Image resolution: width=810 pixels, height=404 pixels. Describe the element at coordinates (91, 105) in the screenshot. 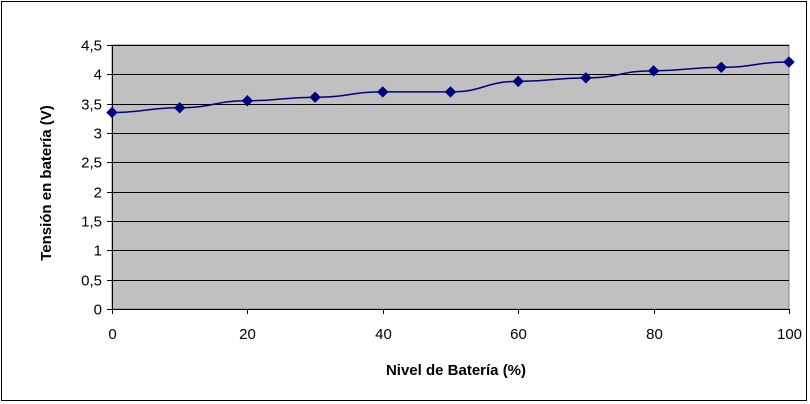

I see `y-tick-label: 3,5` at that location.